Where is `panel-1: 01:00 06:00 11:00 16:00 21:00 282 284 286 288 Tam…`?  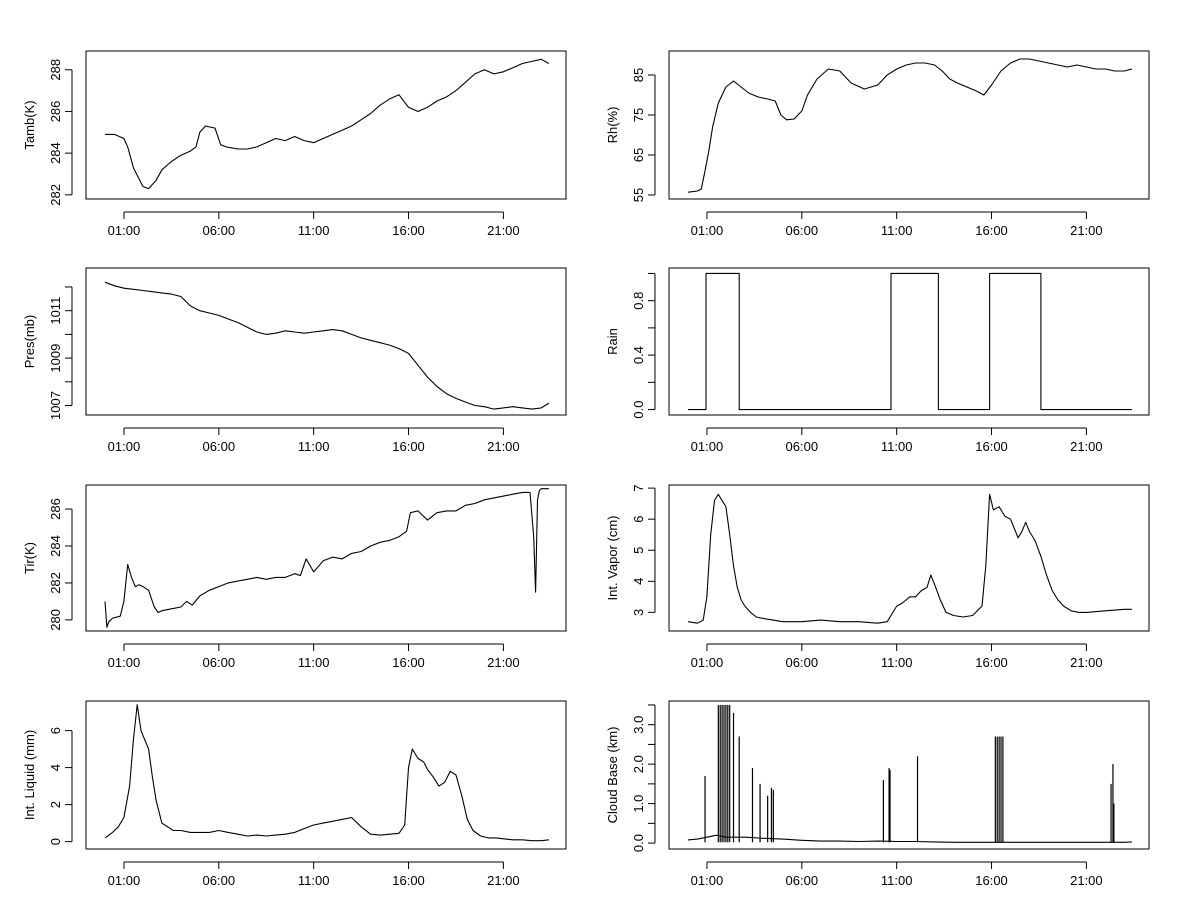
panel-1: 01:00 06:00 11:00 16:00 21:00 282 284 286 288 Tam… is located at coordinates (294, 144).